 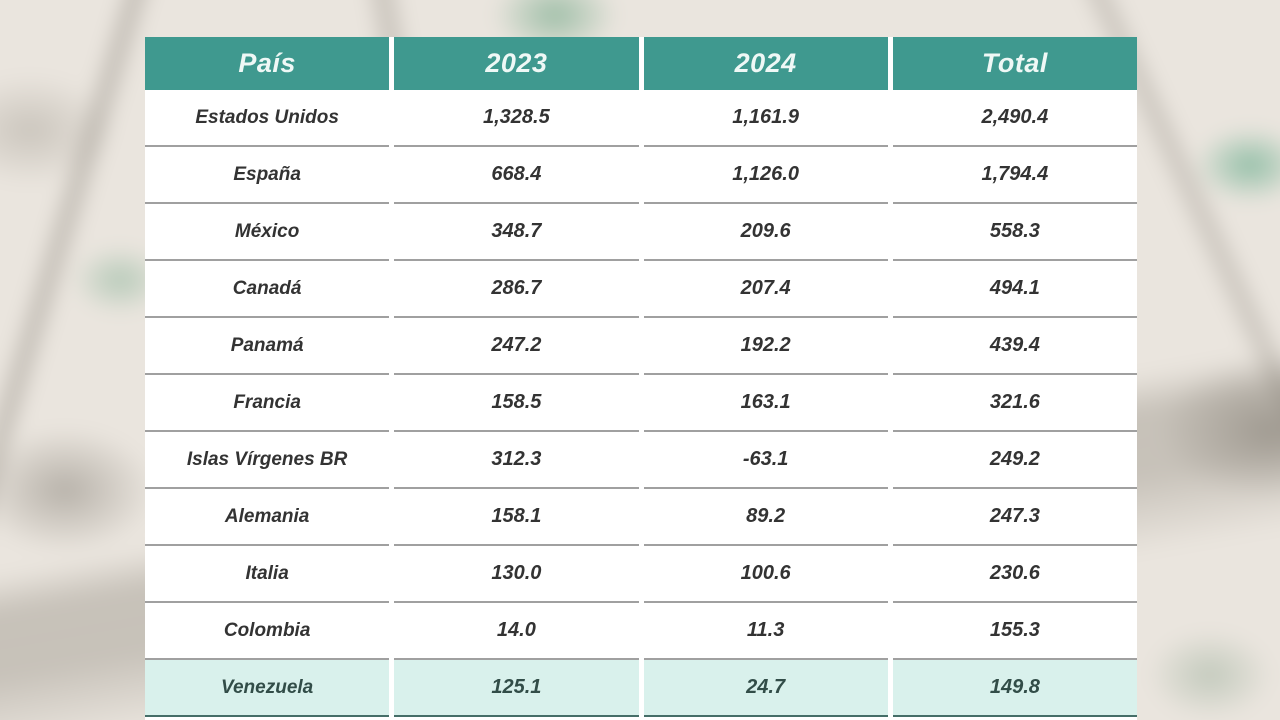 I want to click on total-cell: 494.1, so click(x=1014, y=289).